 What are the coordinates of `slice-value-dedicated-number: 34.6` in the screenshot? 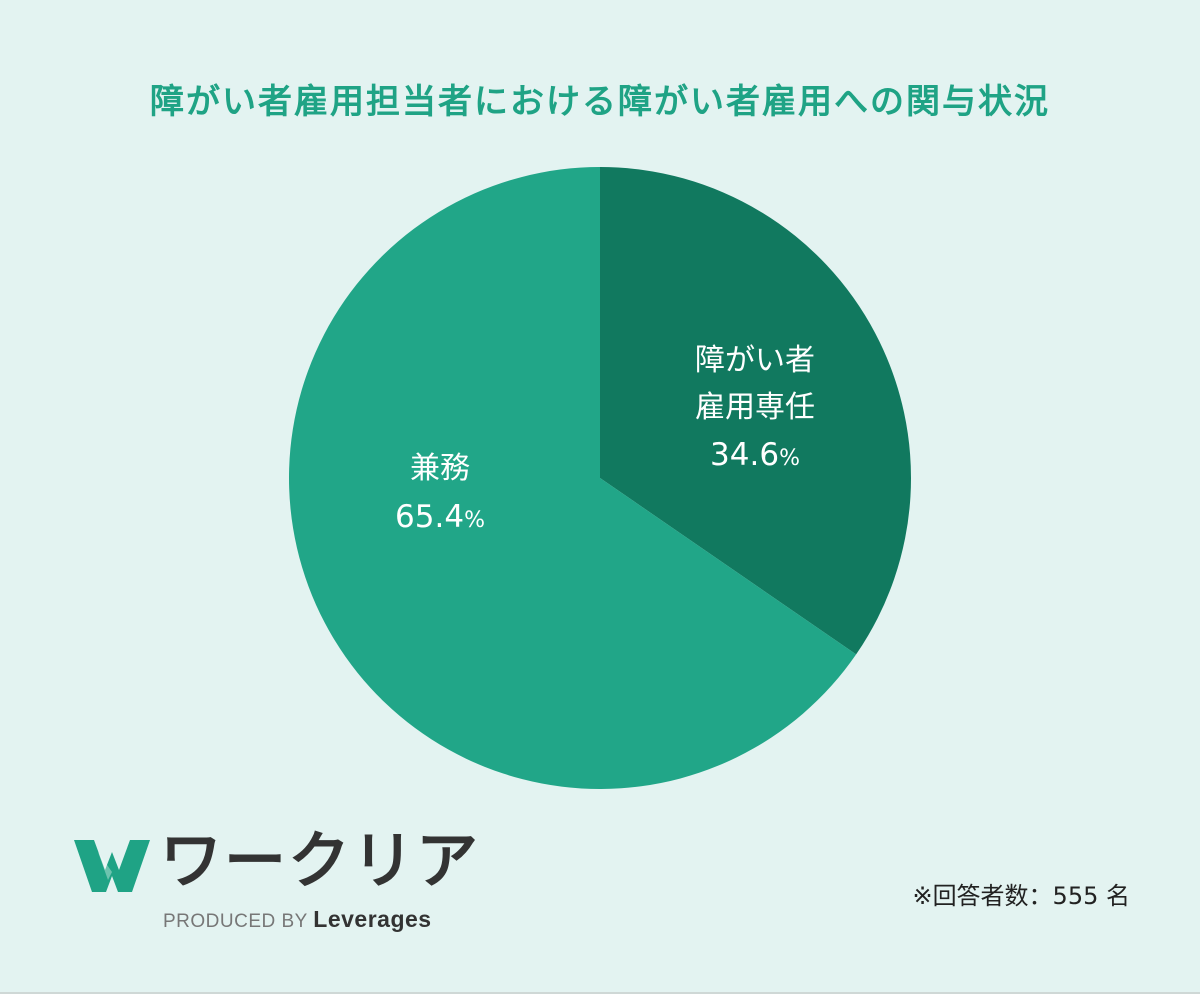 It's located at (745, 455).